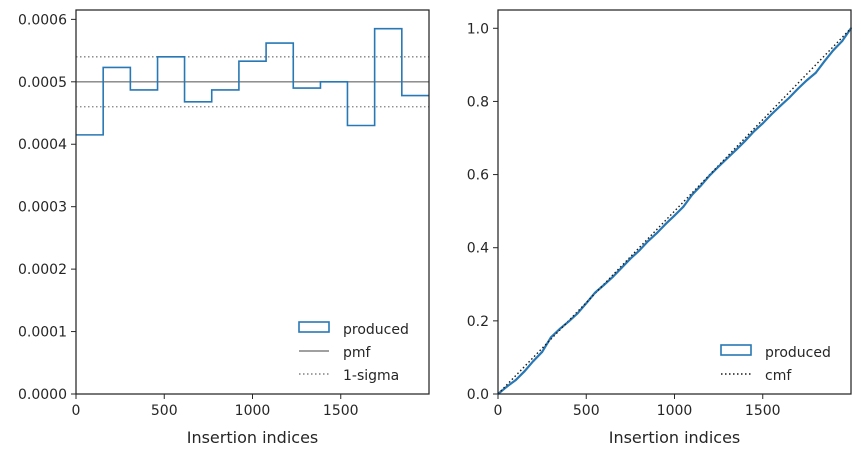 This screenshot has width=861, height=456. What do you see at coordinates (42, 270) in the screenshot?
I see `y-tick-label: 0.0002` at bounding box center [42, 270].